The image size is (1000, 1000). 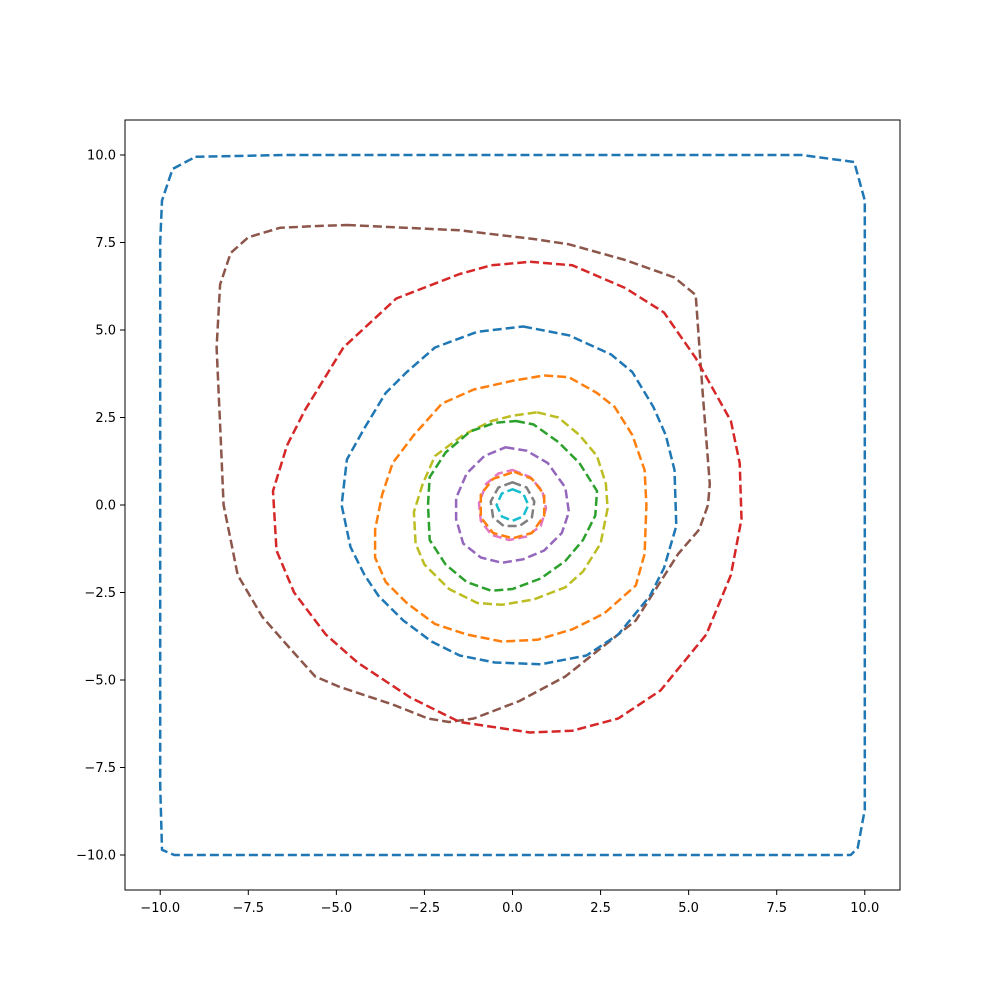 I want to click on x-tick-label: 2.5, so click(x=600, y=908).